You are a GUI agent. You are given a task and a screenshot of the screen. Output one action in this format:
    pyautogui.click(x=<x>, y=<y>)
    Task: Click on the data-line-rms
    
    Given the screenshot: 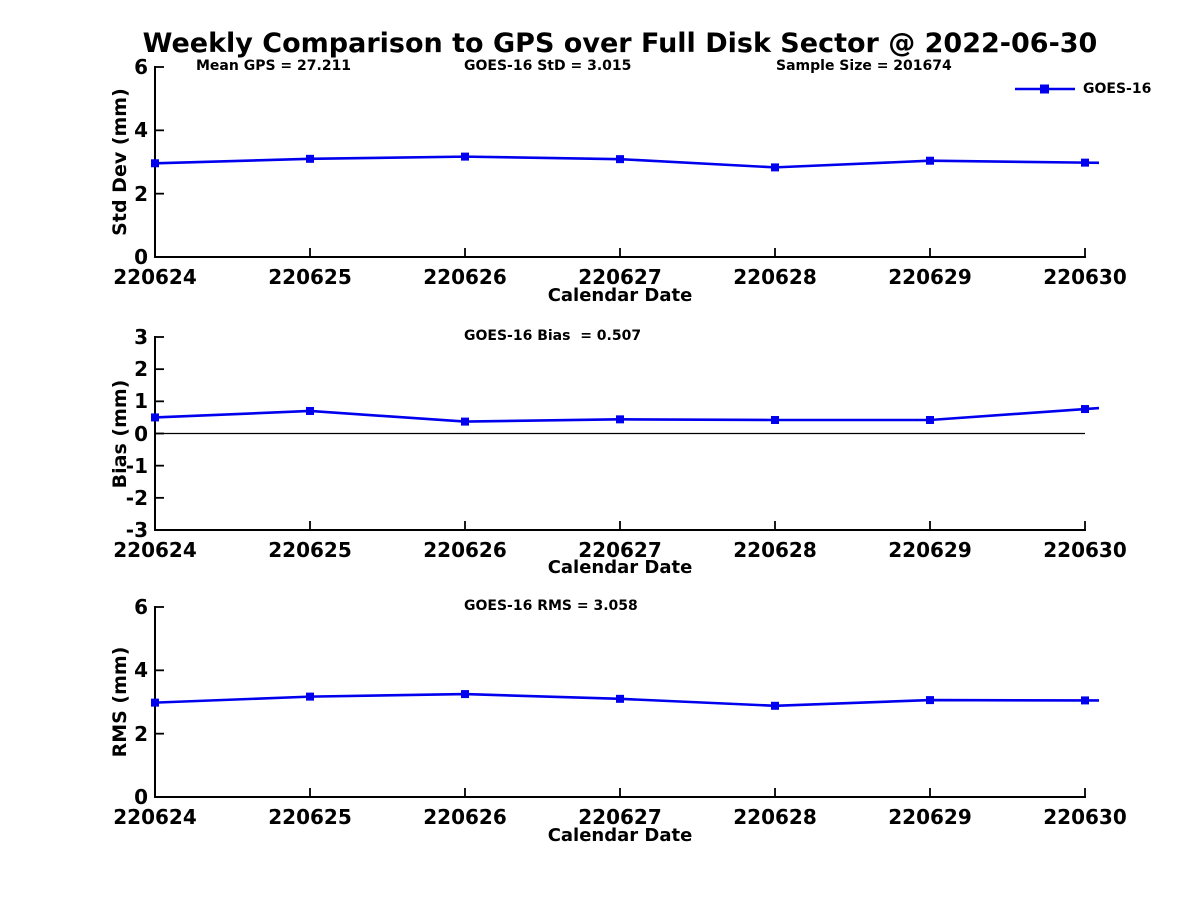 What is the action you would take?
    pyautogui.click(x=627, y=700)
    